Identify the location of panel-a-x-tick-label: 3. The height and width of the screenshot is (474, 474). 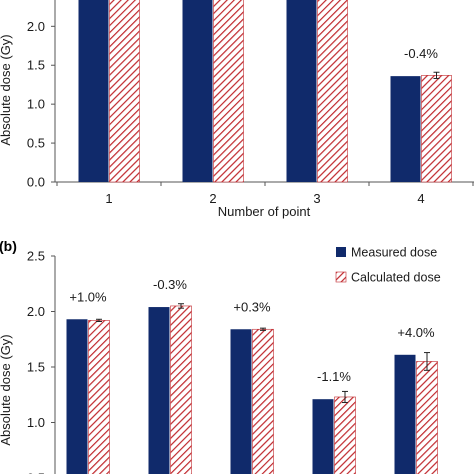
(316, 198).